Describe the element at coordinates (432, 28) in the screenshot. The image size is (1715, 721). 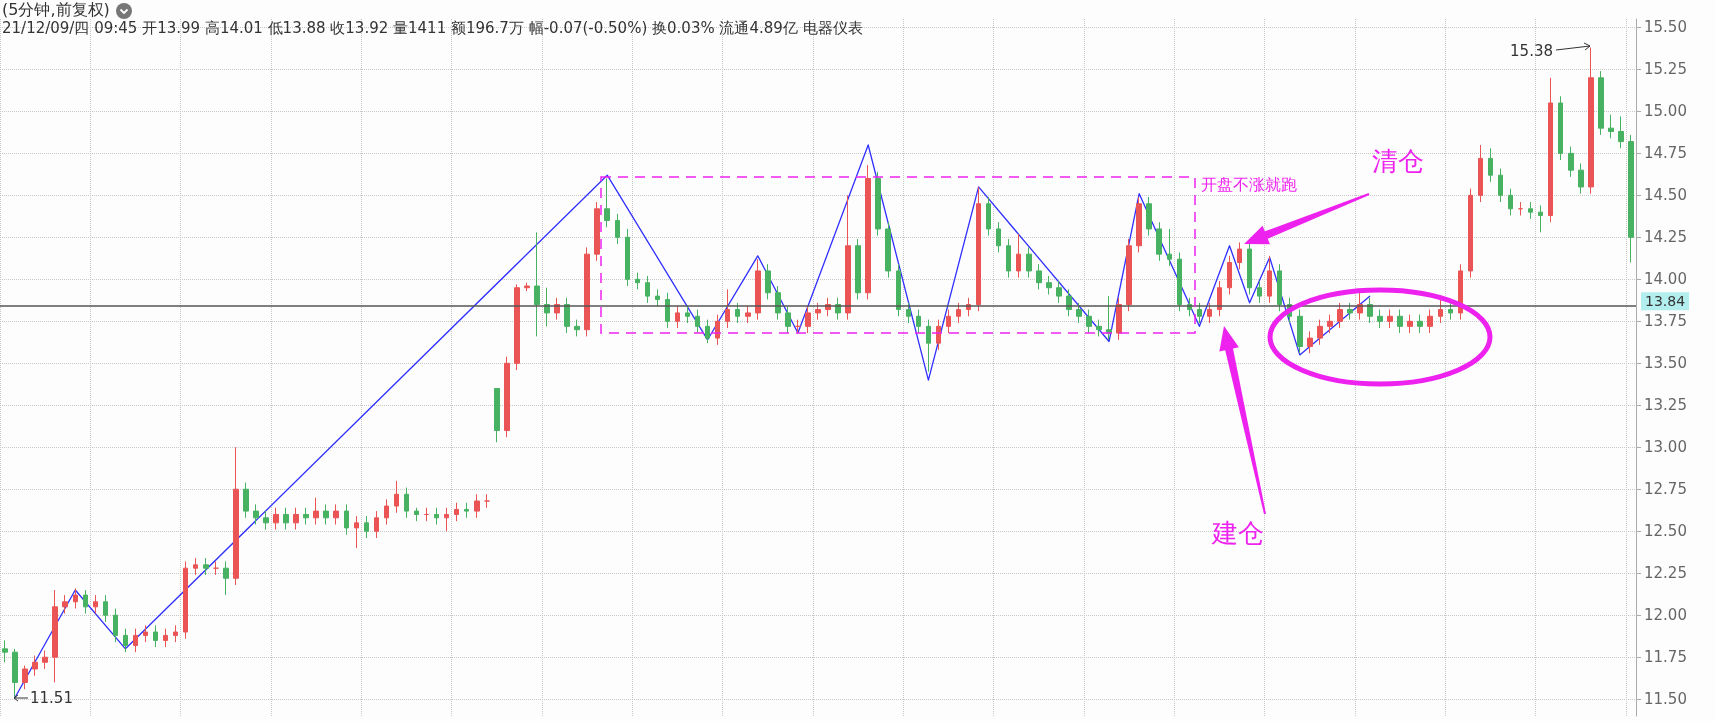
I see `chart-subtitle: 21/12/09/四 09:45 开13.99 高14.01 低13.88 收13.92 量1411 额196.7万 幅-0.07(-0.50%) 换0.03% 流通4.89亿 电器仪表` at that location.